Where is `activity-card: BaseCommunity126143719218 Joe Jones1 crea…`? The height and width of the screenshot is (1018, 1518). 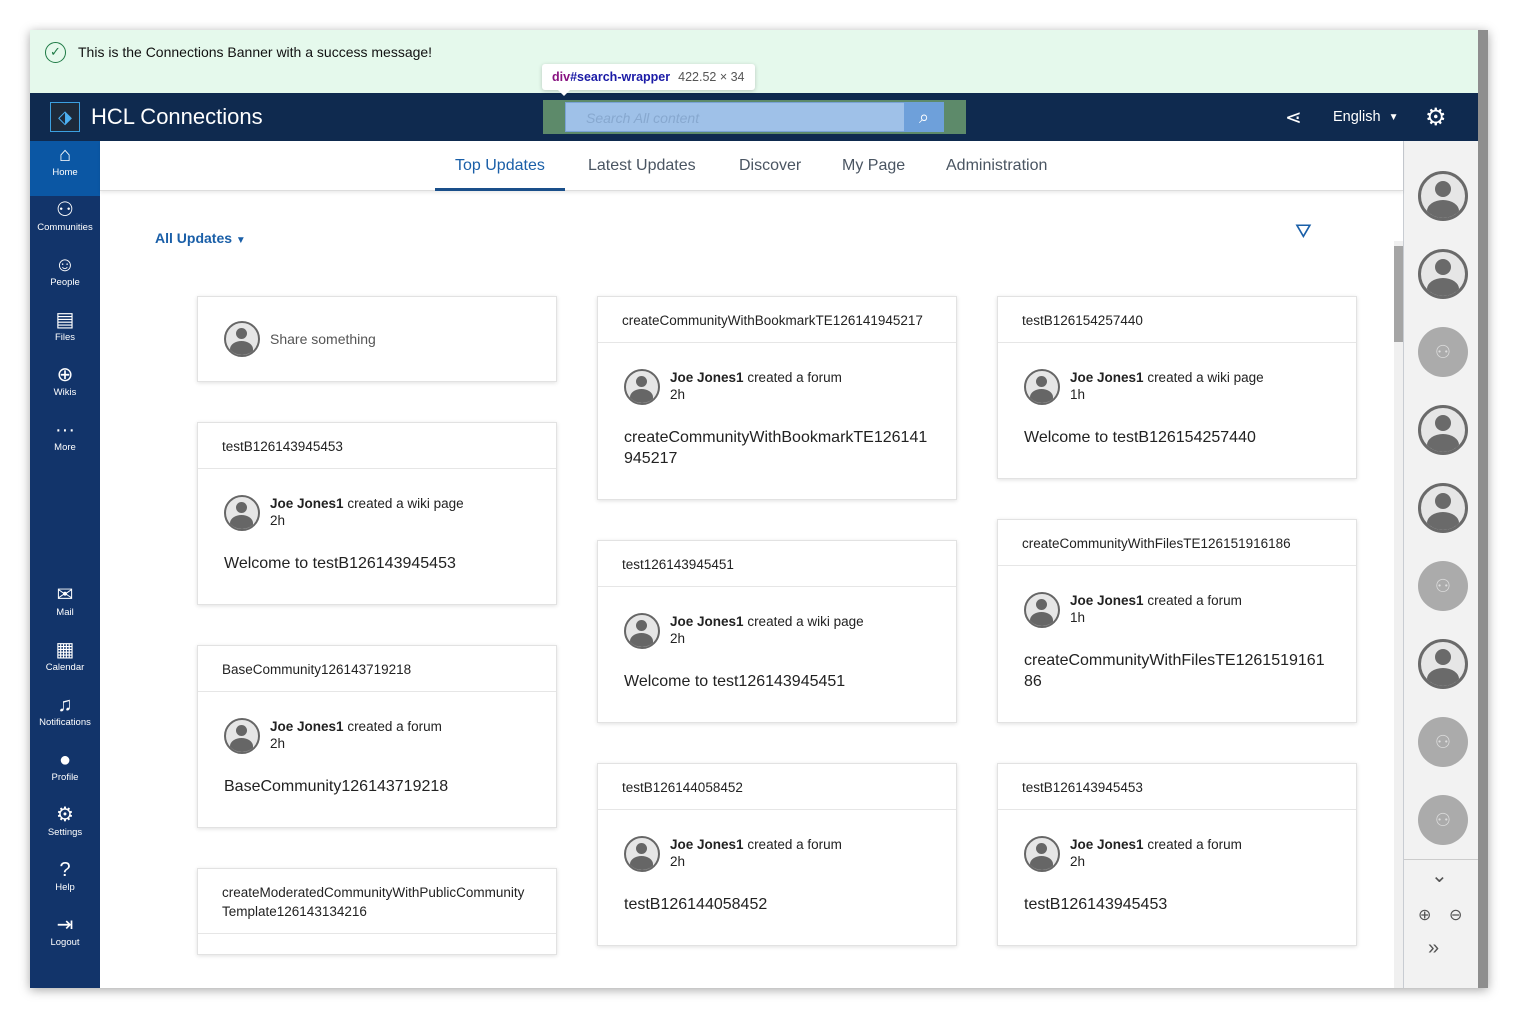
activity-card: BaseCommunity126143719218 Joe Jones1 crea… is located at coordinates (377, 736).